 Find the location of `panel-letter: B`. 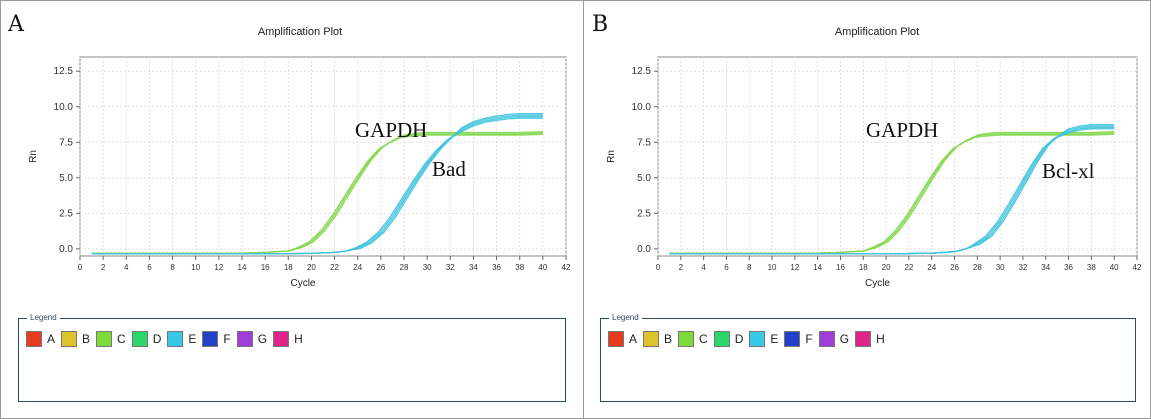

panel-letter: B is located at coordinates (600, 24).